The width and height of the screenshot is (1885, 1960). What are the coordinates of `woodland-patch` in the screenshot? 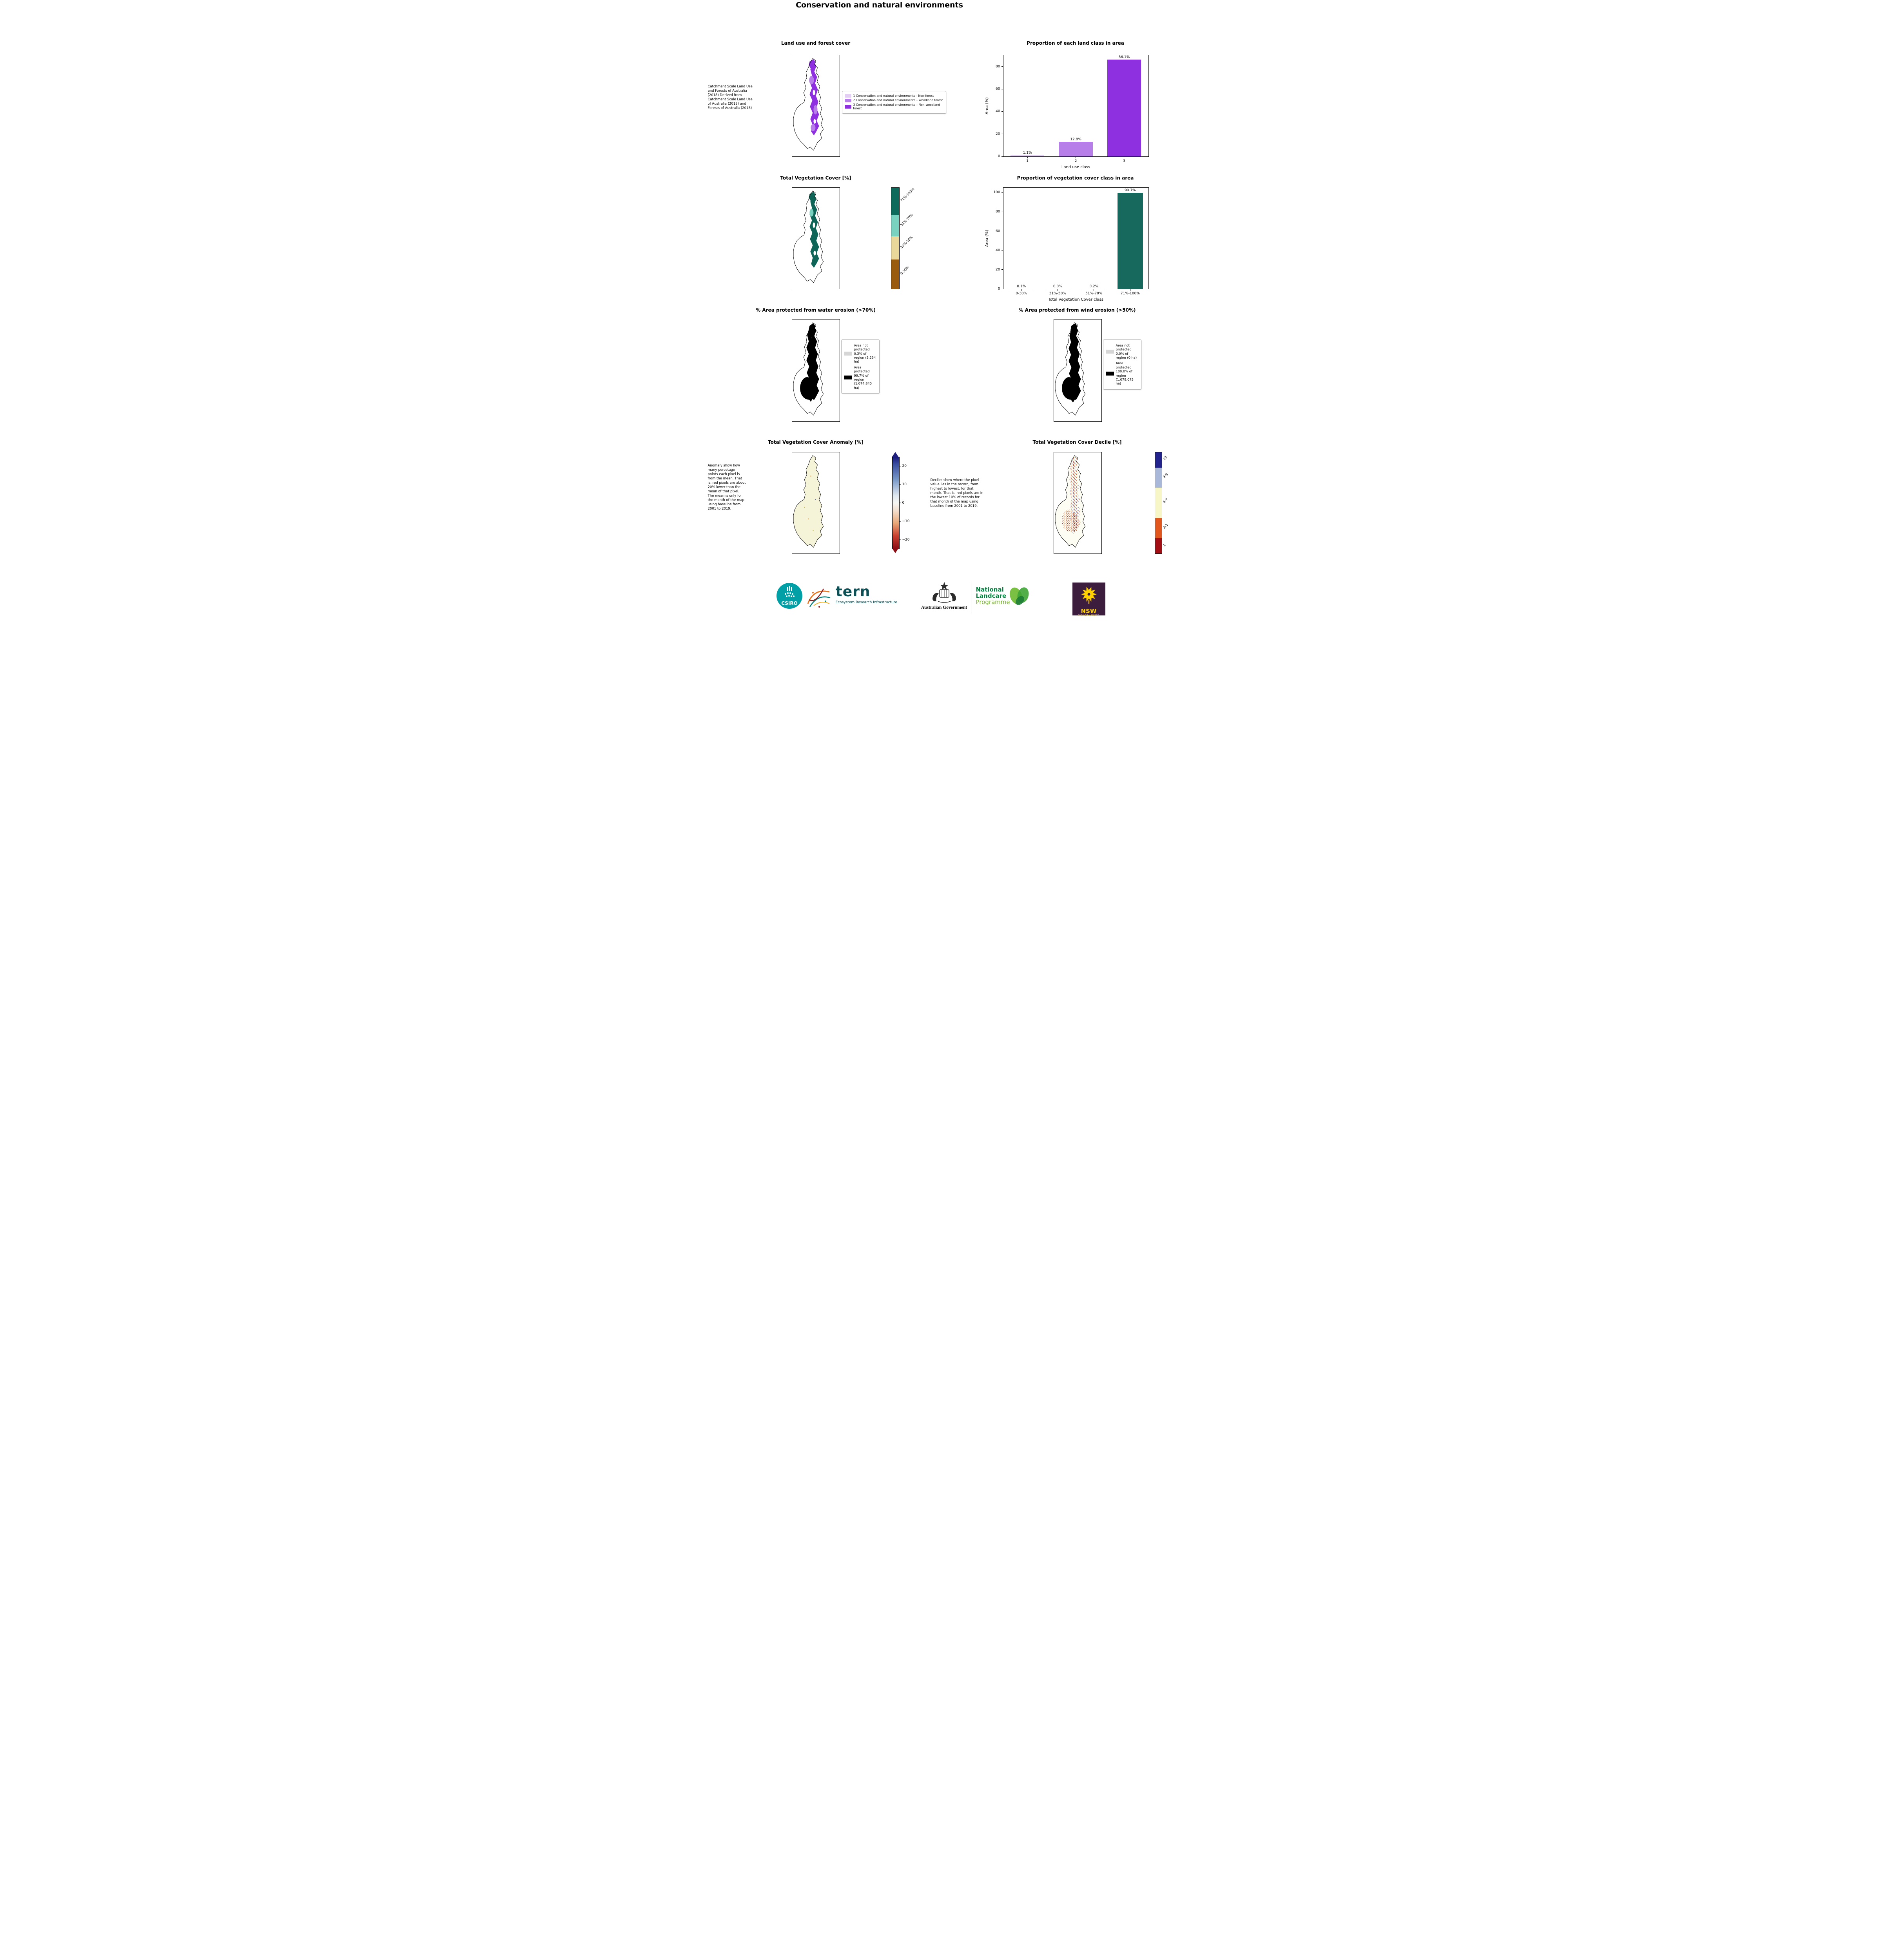 It's located at (816, 109).